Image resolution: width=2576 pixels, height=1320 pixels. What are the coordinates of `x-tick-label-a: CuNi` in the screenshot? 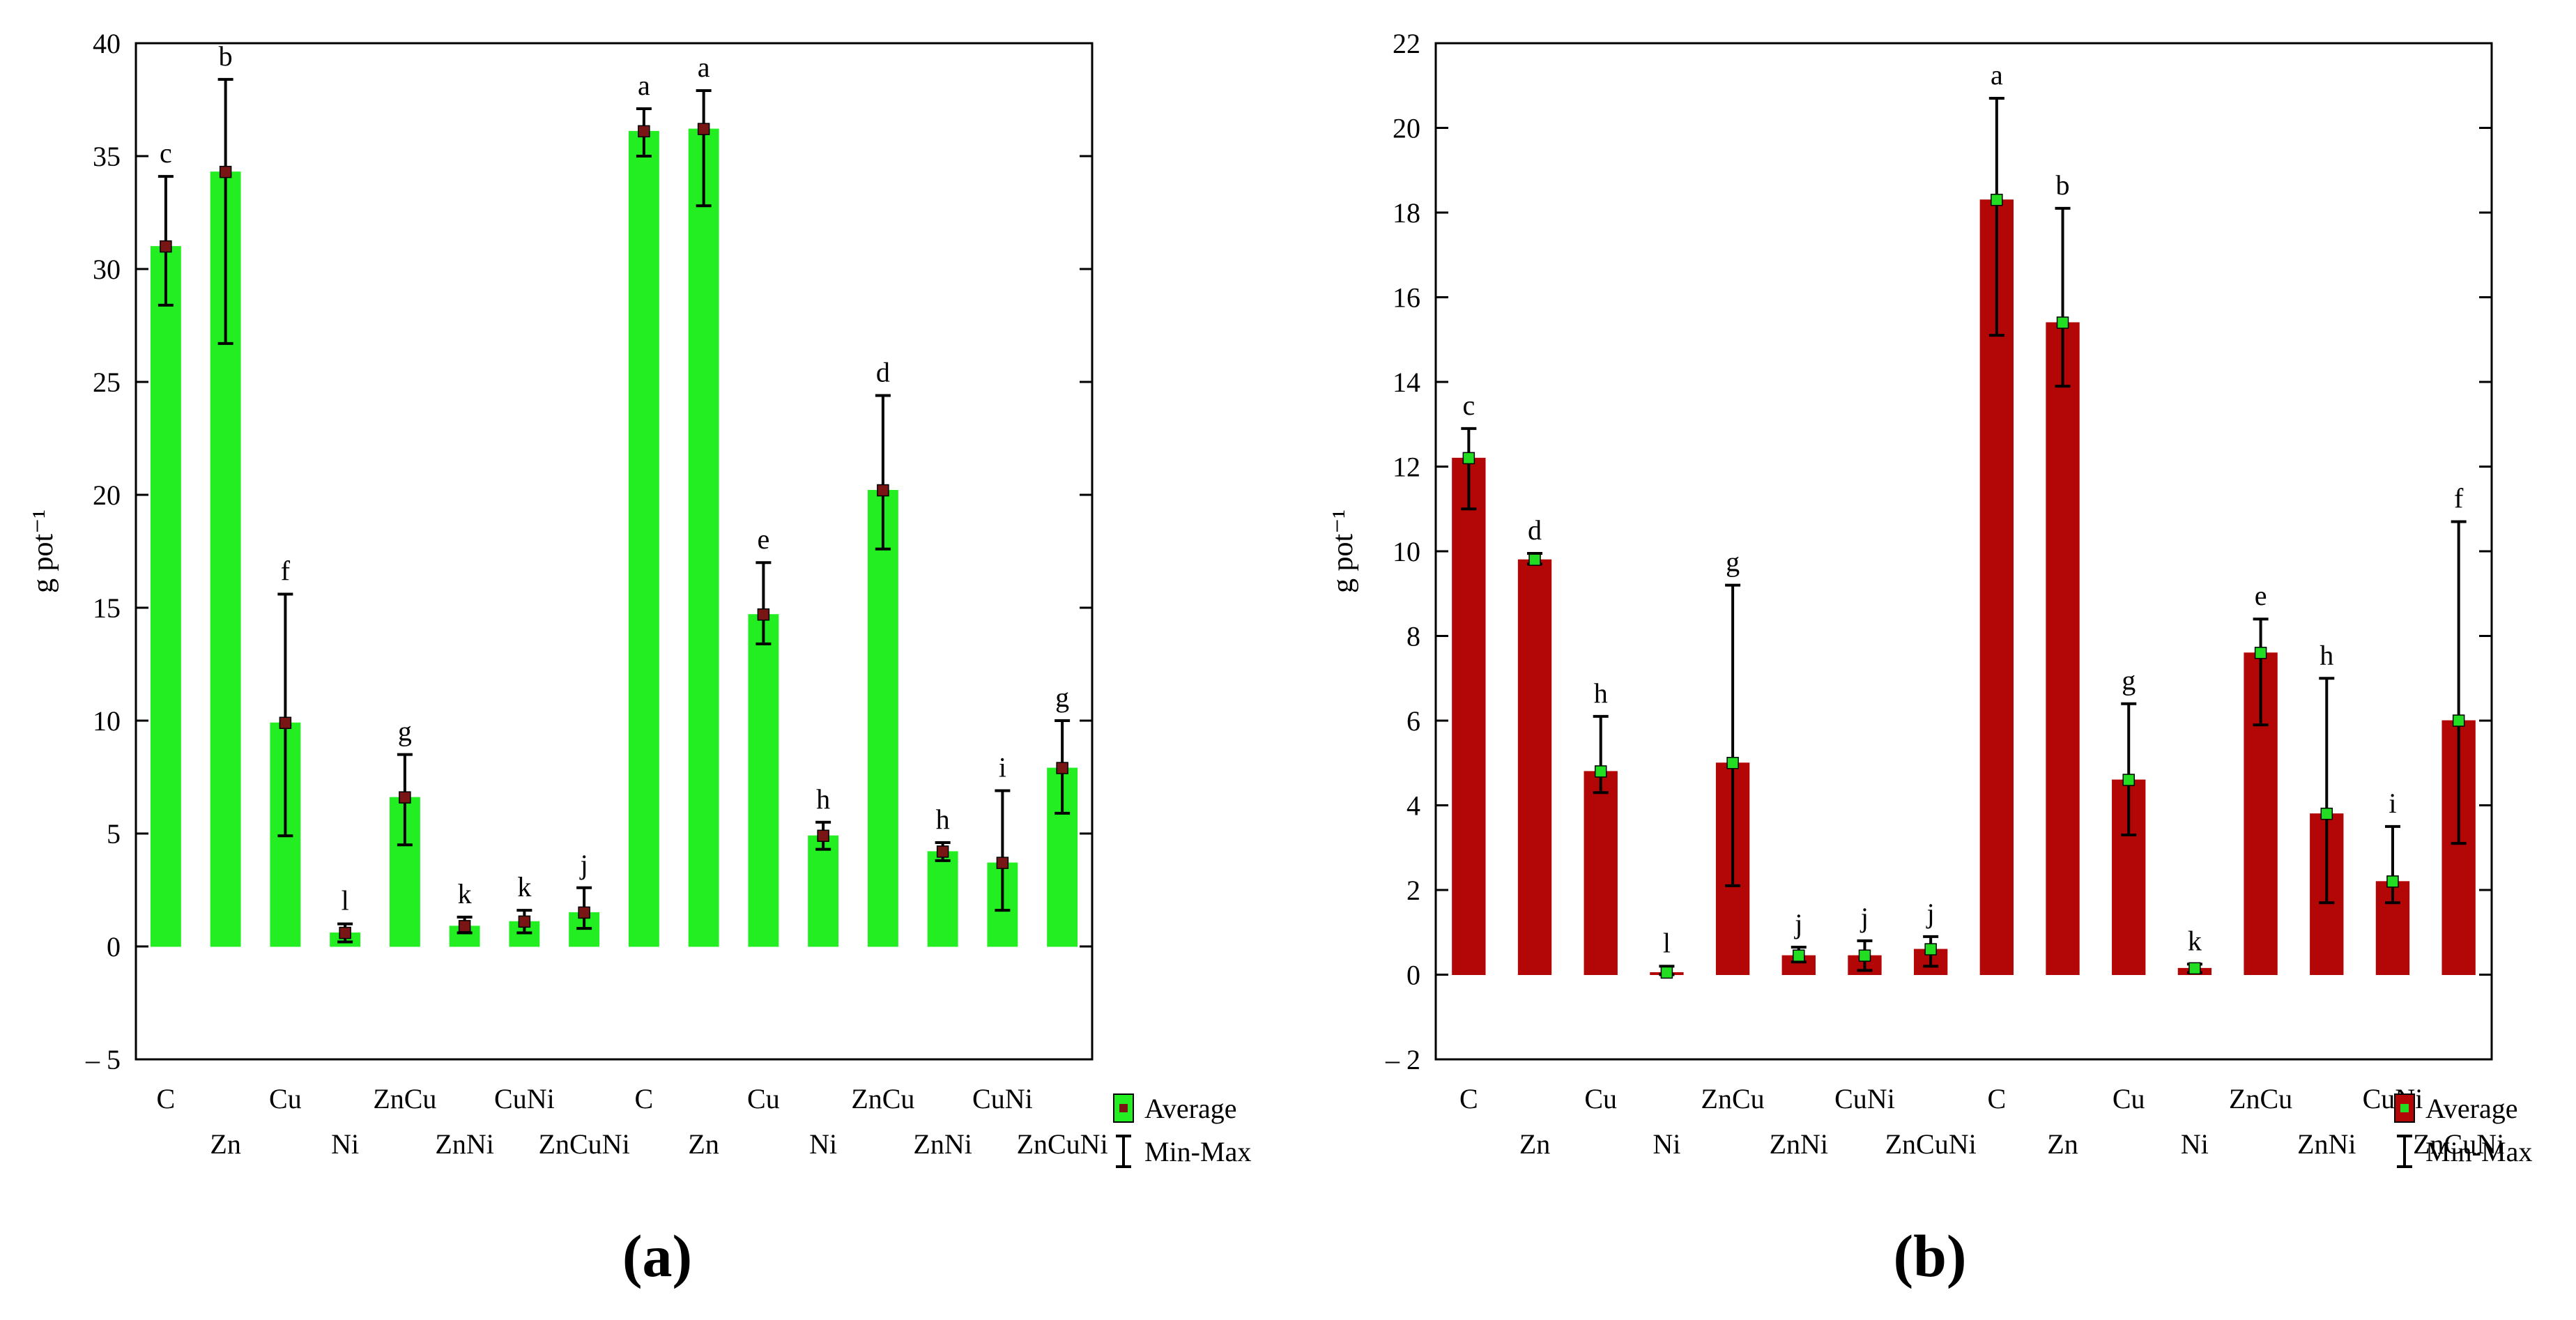 It's located at (524, 1098).